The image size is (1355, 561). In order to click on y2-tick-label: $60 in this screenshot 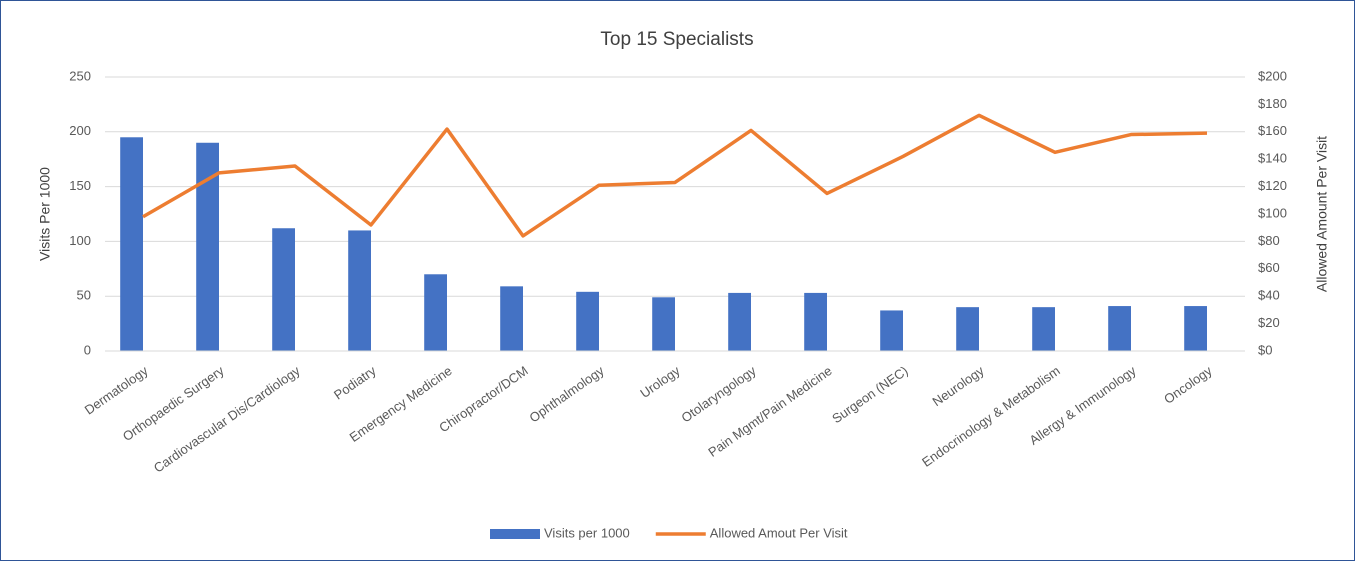, I will do `click(1269, 267)`.